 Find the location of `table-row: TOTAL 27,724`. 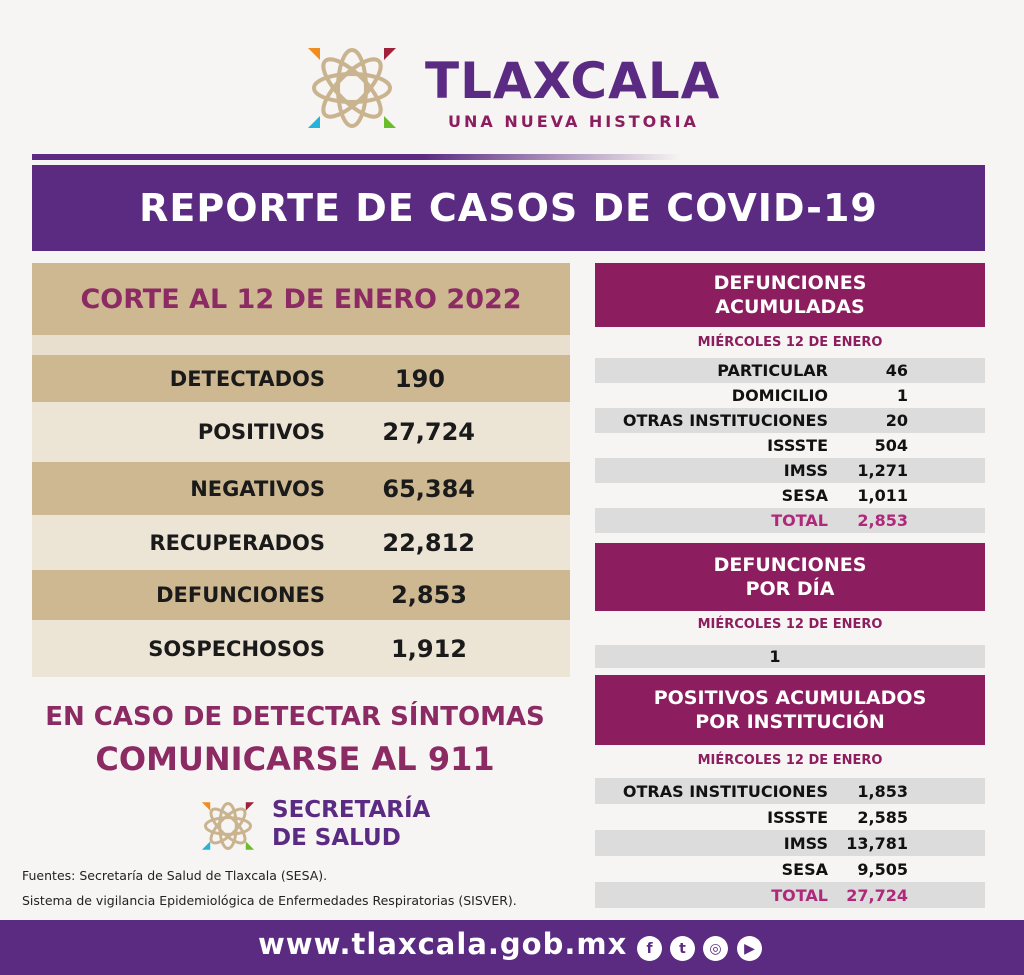

table-row: TOTAL 27,724 is located at coordinates (790, 895).